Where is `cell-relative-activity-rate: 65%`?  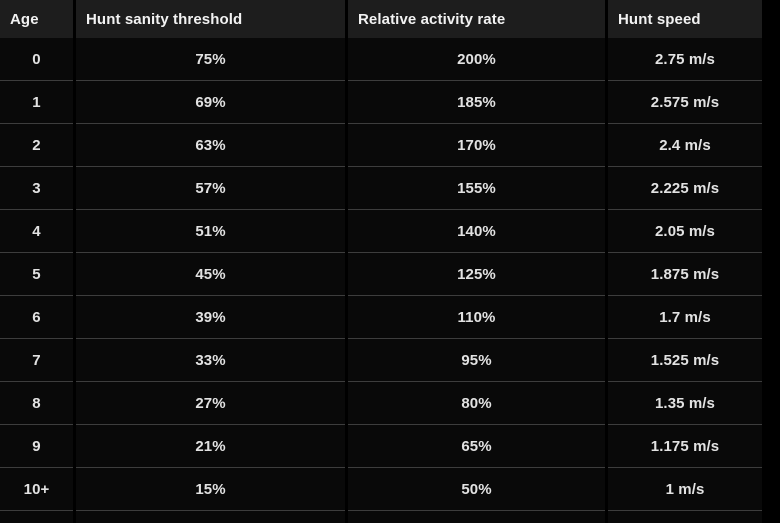 cell-relative-activity-rate: 65% is located at coordinates (476, 446).